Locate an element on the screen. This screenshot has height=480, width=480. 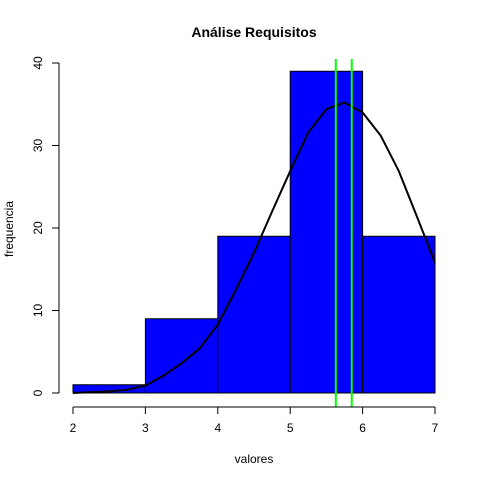
x-tick-label-4: 6 is located at coordinates (362, 428).